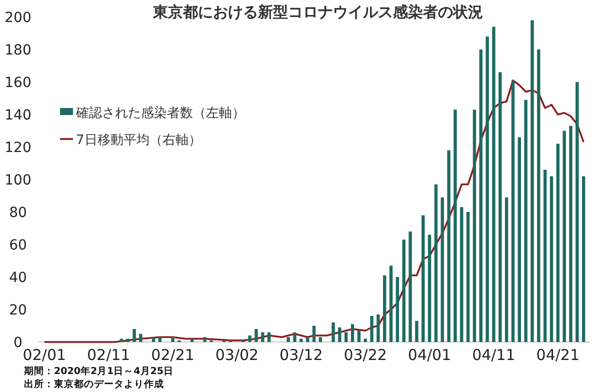 Image resolution: width=598 pixels, height=392 pixels. What do you see at coordinates (18, 50) in the screenshot?
I see `y-tick-label: 180` at bounding box center [18, 50].